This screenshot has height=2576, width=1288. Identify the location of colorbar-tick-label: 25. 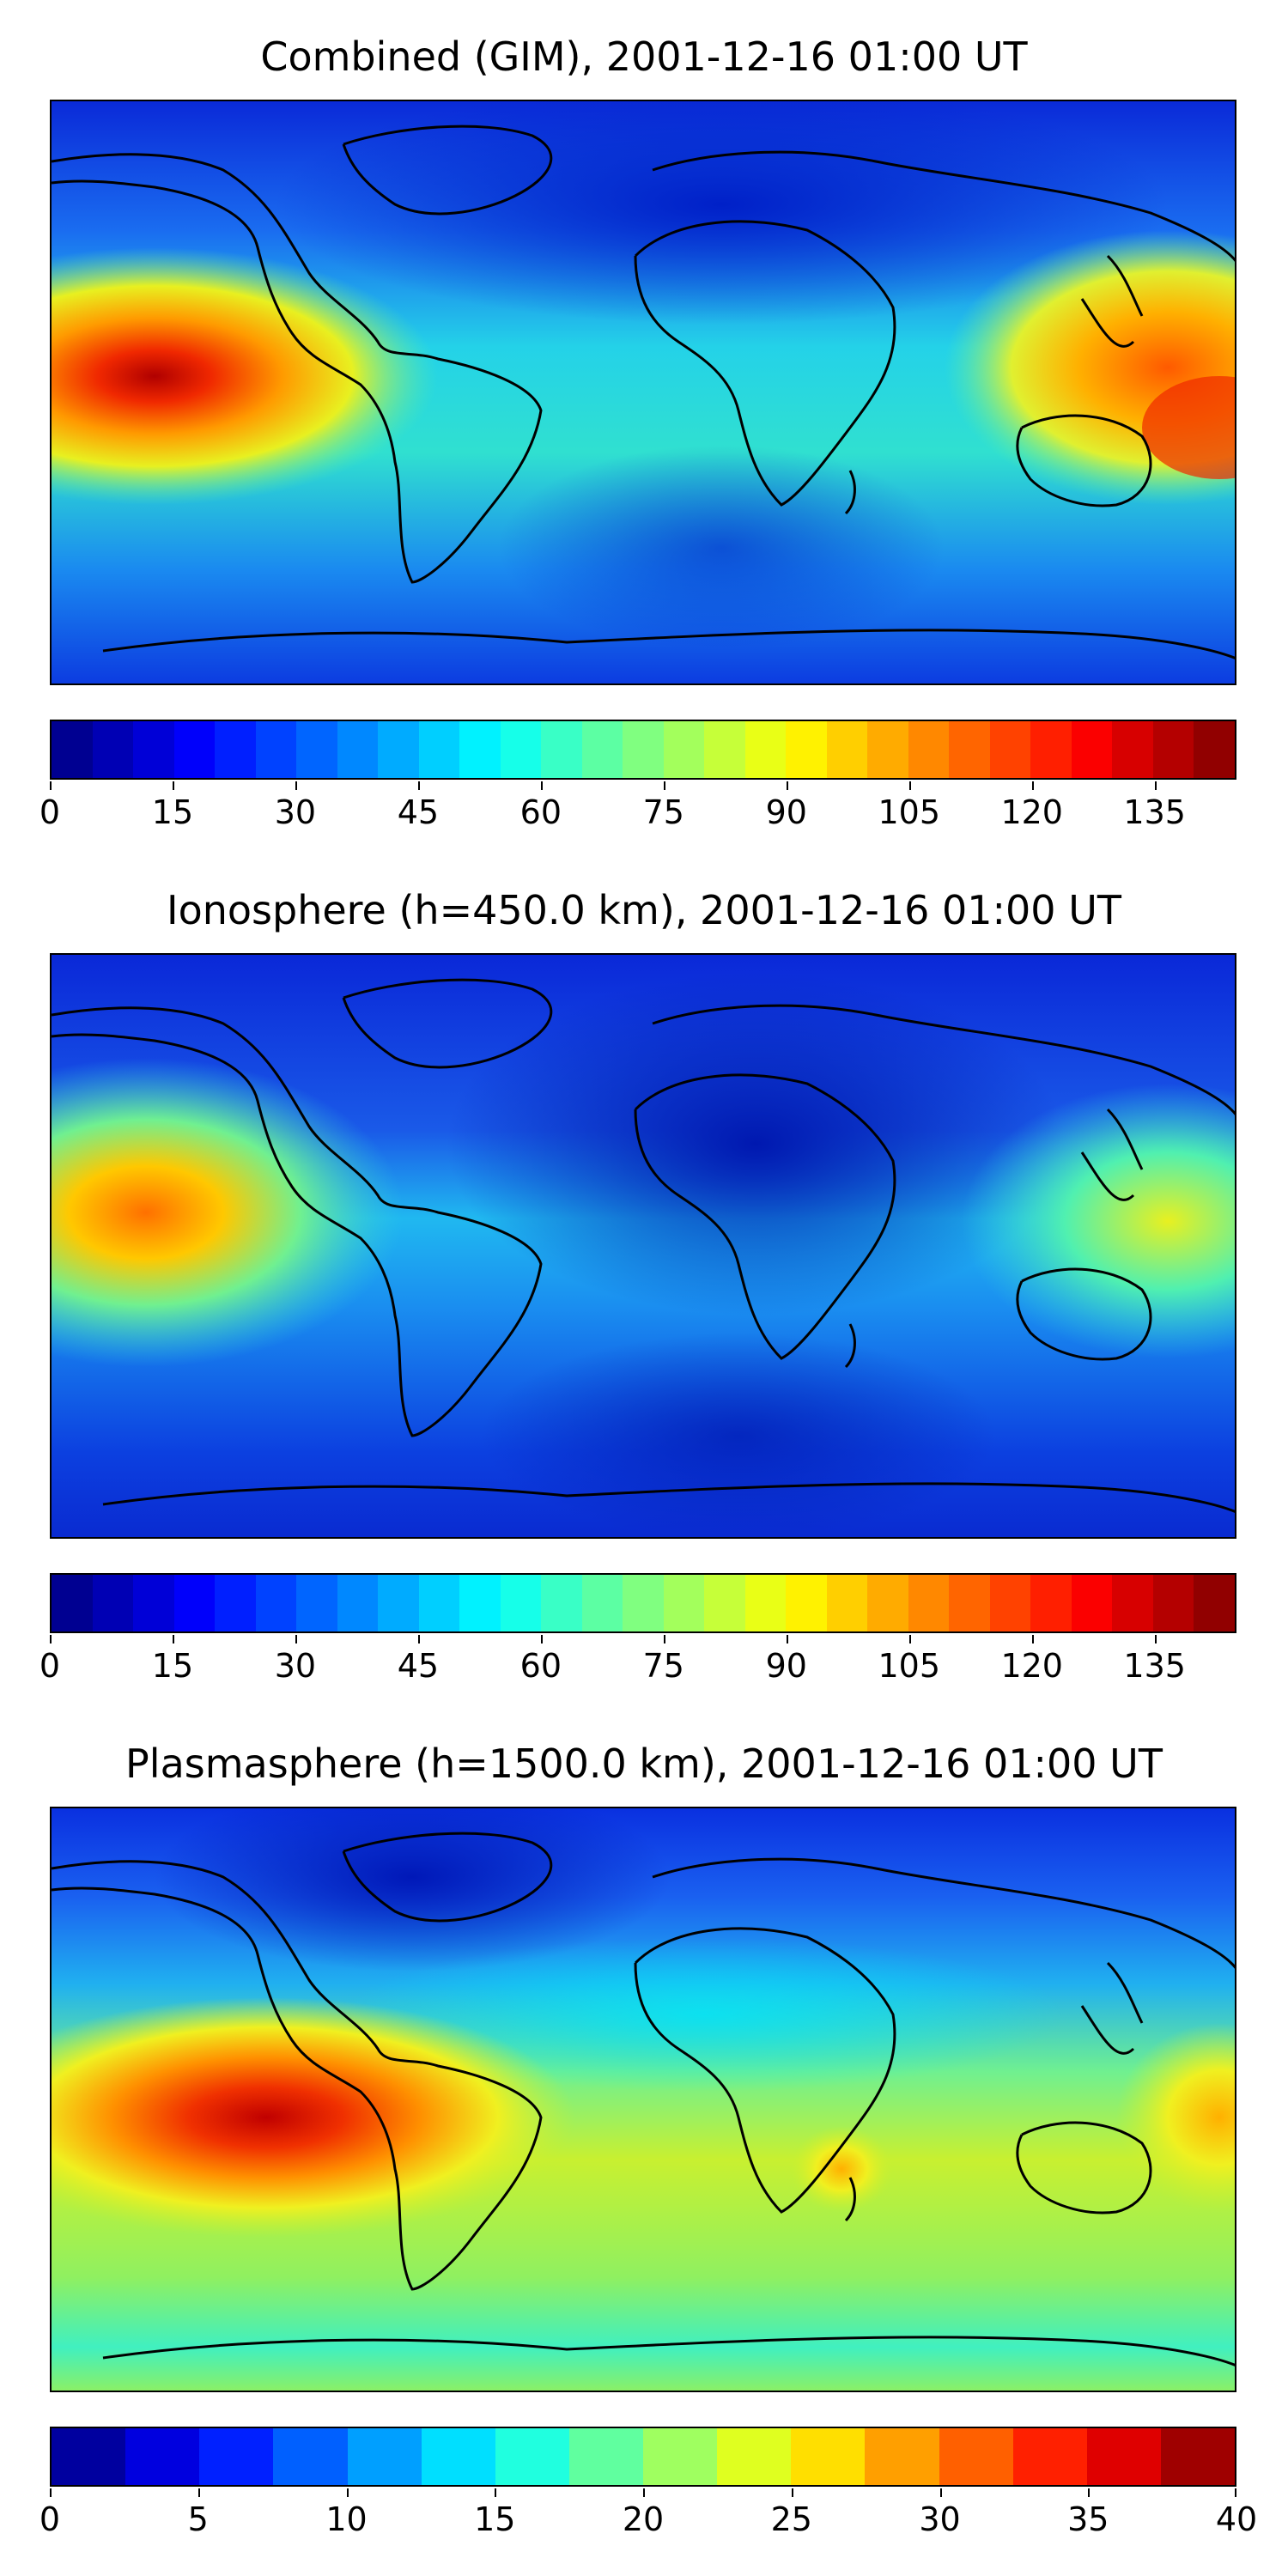
(791, 2519).